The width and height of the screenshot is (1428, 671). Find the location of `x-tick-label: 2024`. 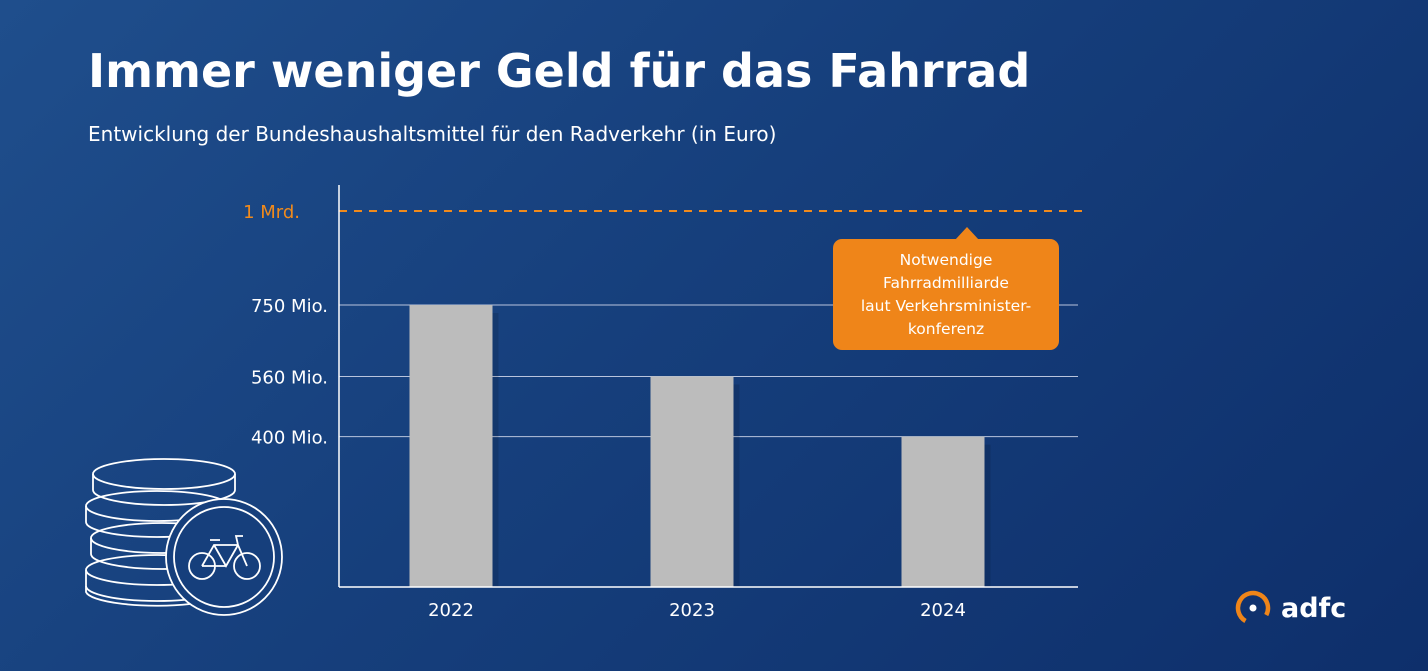

x-tick-label: 2024 is located at coordinates (943, 610).